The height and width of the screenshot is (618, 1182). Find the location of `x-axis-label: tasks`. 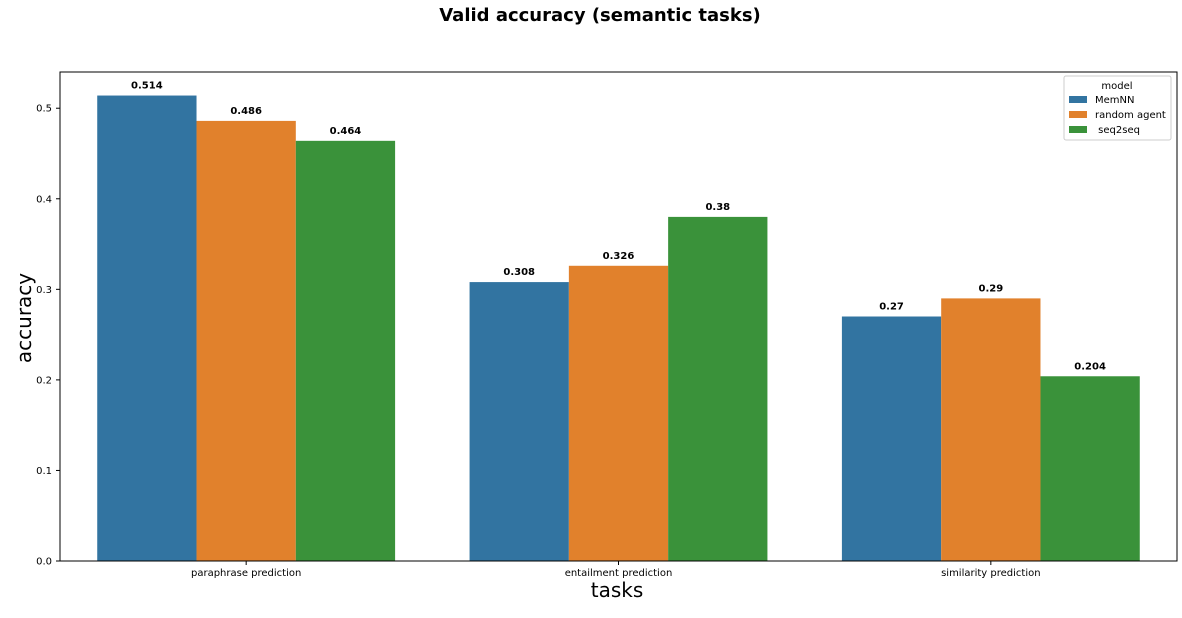

x-axis-label: tasks is located at coordinates (617, 590).